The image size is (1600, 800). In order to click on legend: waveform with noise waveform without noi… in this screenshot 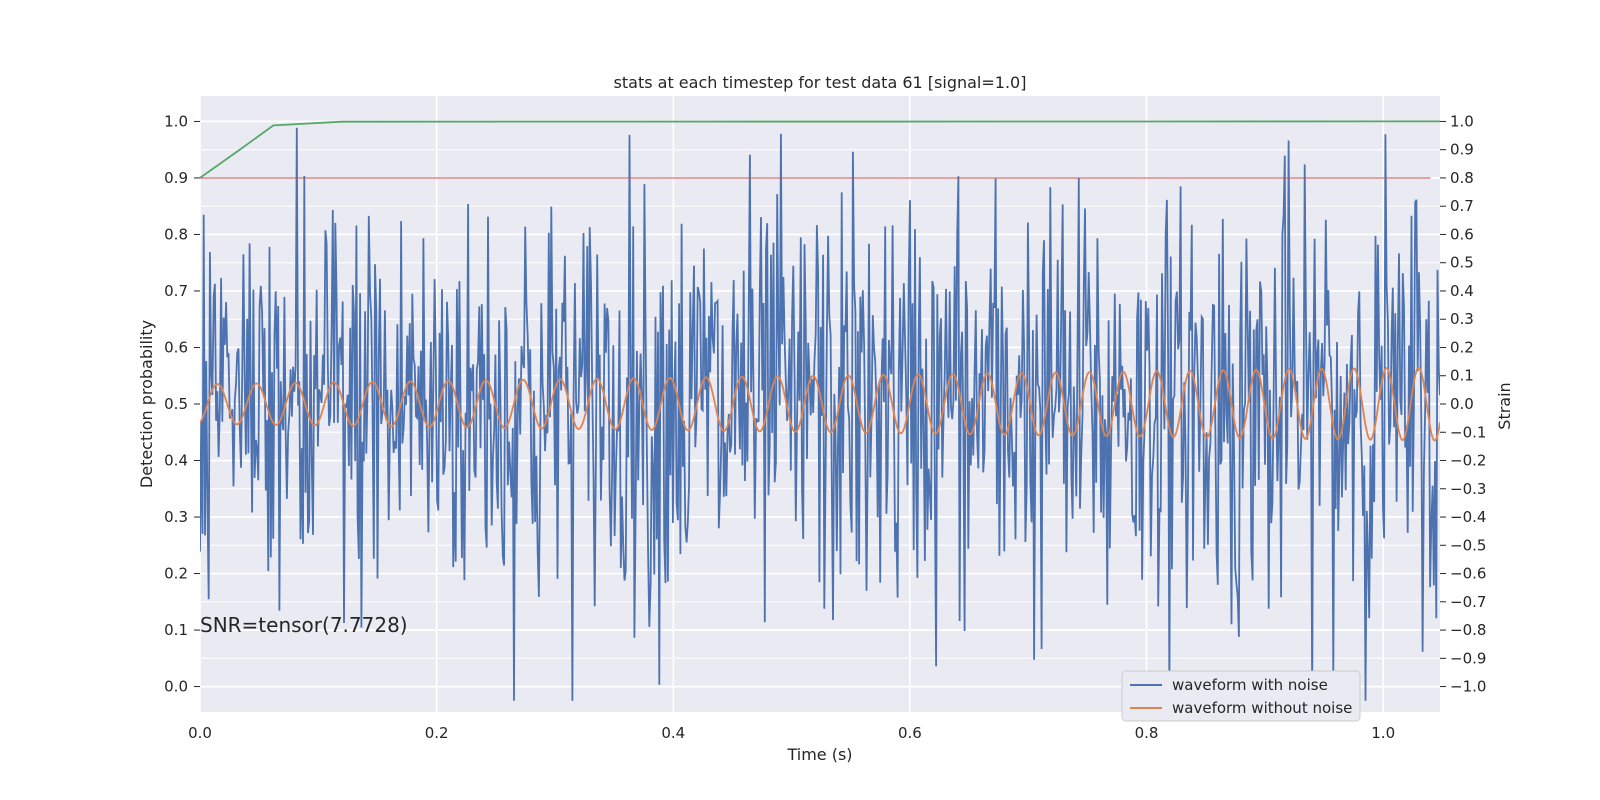, I will do `click(1241, 696)`.